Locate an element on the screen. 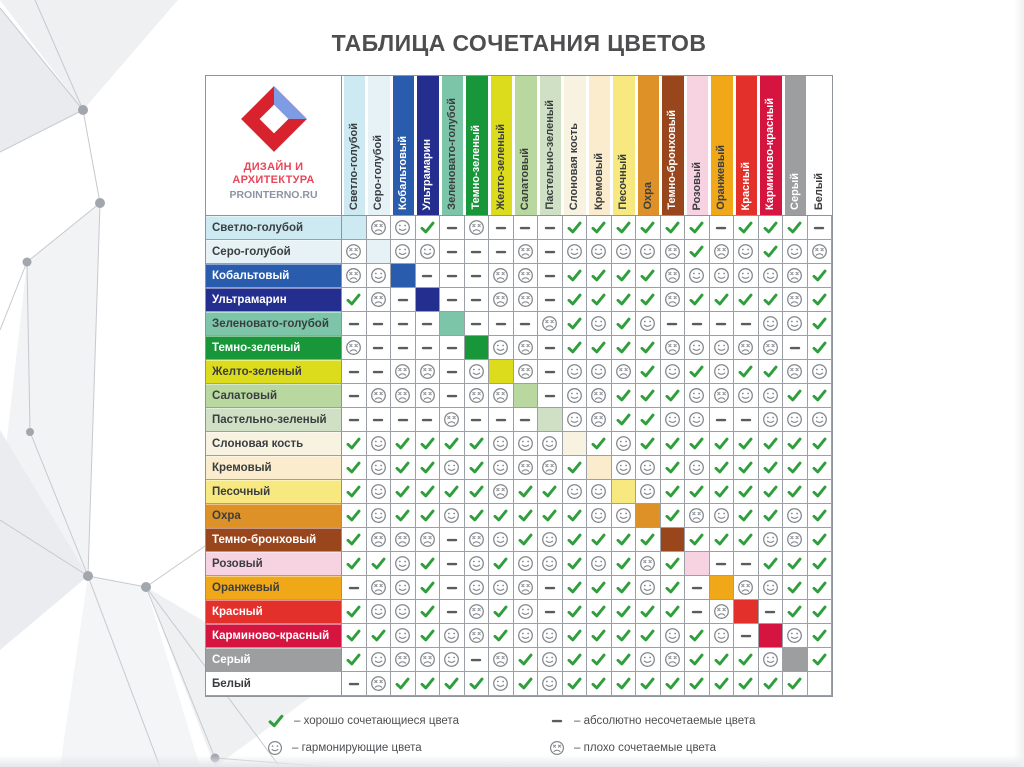  column-swatch: Кобальтовый is located at coordinates (403, 145).